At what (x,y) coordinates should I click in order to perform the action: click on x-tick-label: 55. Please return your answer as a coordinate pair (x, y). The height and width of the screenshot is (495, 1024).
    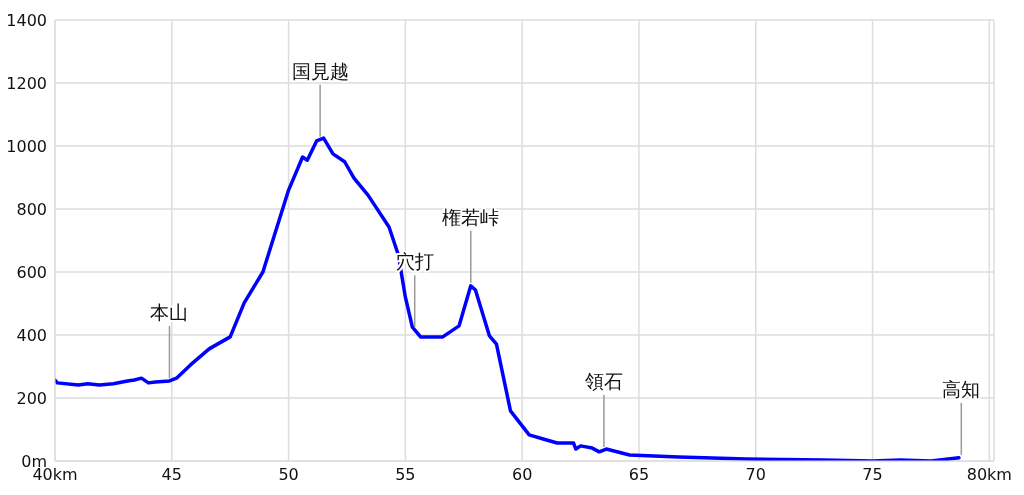
    Looking at the image, I should click on (405, 475).